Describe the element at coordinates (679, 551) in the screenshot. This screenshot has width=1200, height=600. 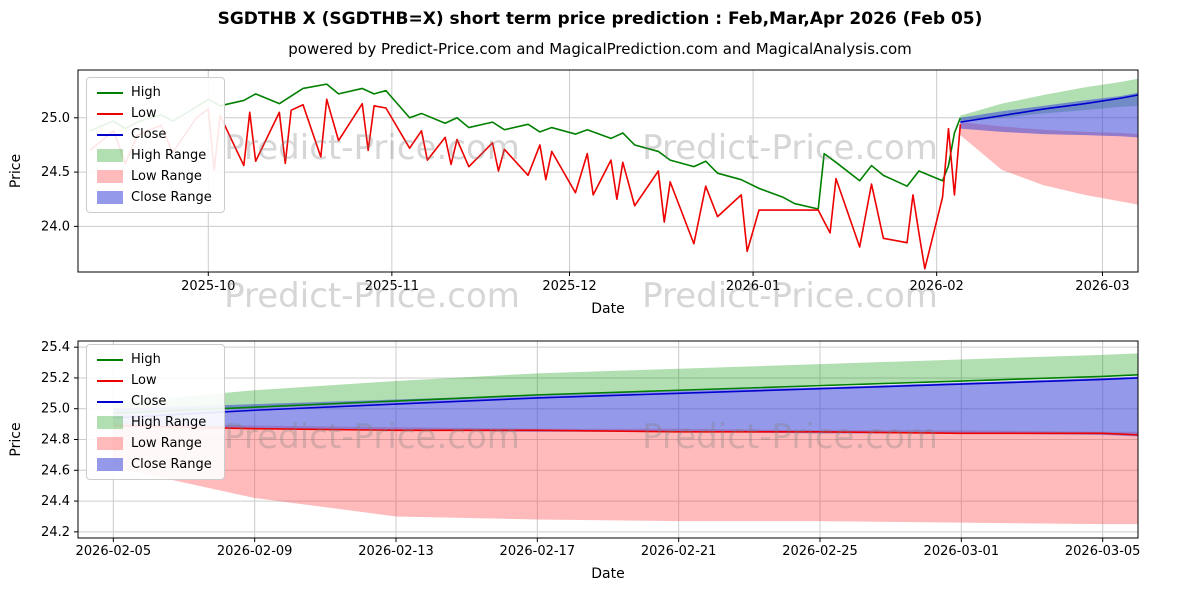
I see `x-tick-label: 2026-02-21` at that location.